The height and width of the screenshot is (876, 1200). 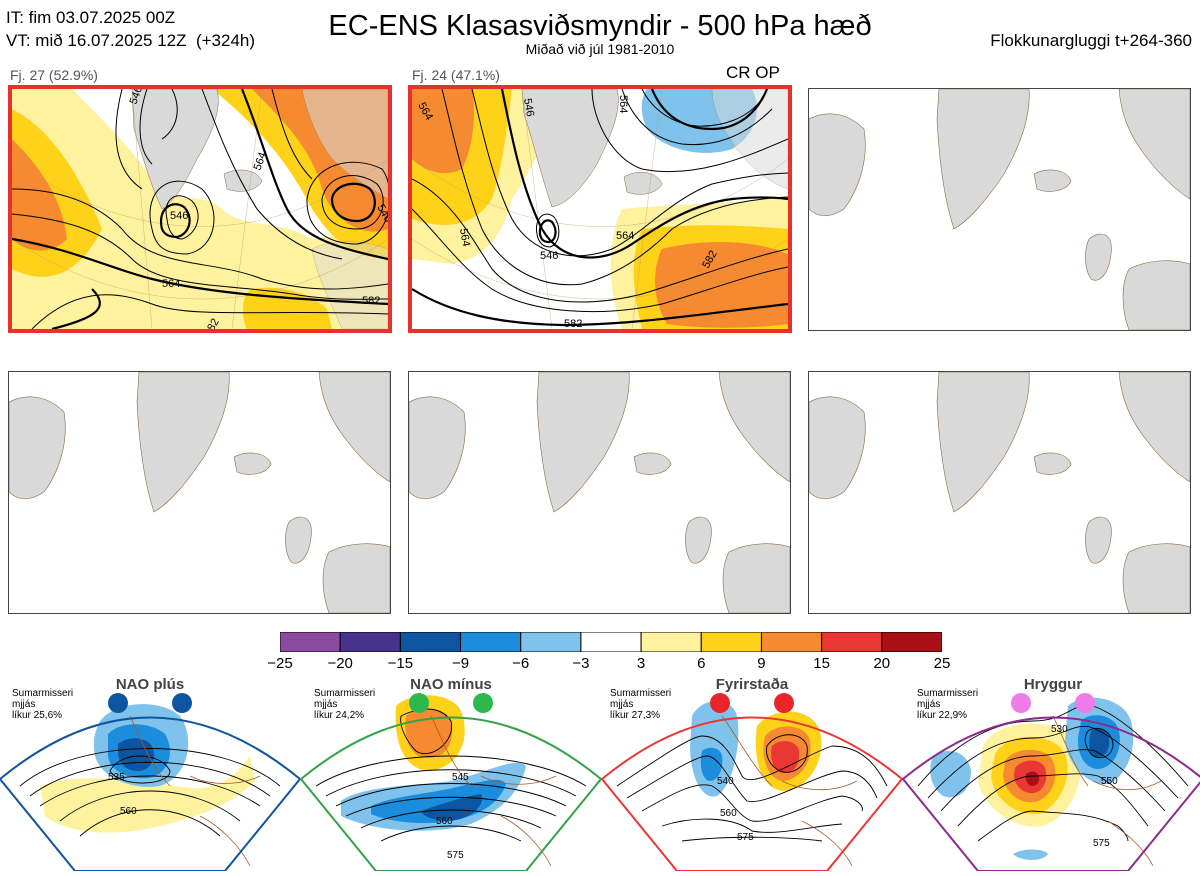 What do you see at coordinates (1050, 784) in the screenshot?
I see `regime-ridge: 530 550 575` at bounding box center [1050, 784].